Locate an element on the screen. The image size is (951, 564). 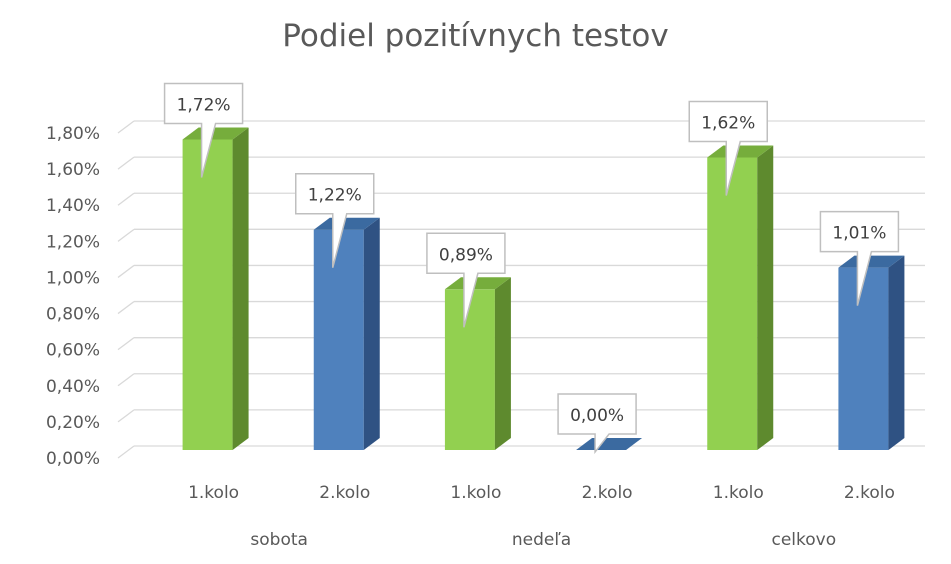
group-label: sobota is located at coordinates (279, 540).